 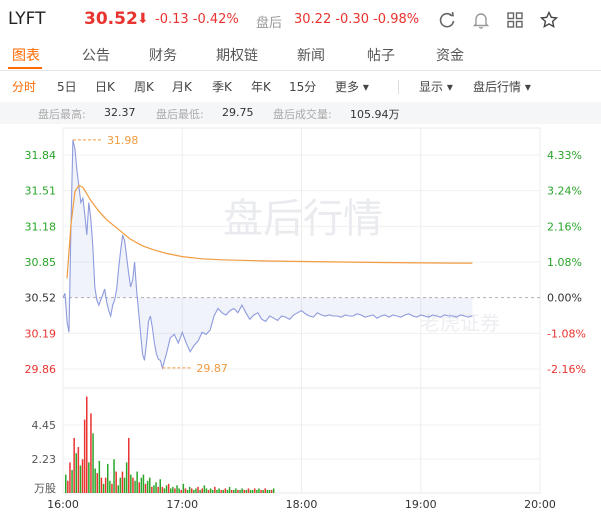 What do you see at coordinates (450, 56) in the screenshot?
I see `tab-capital: 资金` at bounding box center [450, 56].